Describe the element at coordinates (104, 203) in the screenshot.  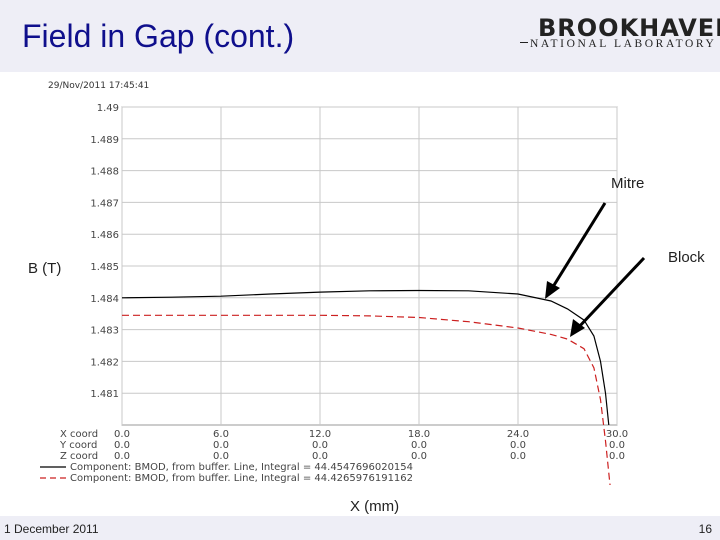
I see `y-tick-label: 1.487` at that location.